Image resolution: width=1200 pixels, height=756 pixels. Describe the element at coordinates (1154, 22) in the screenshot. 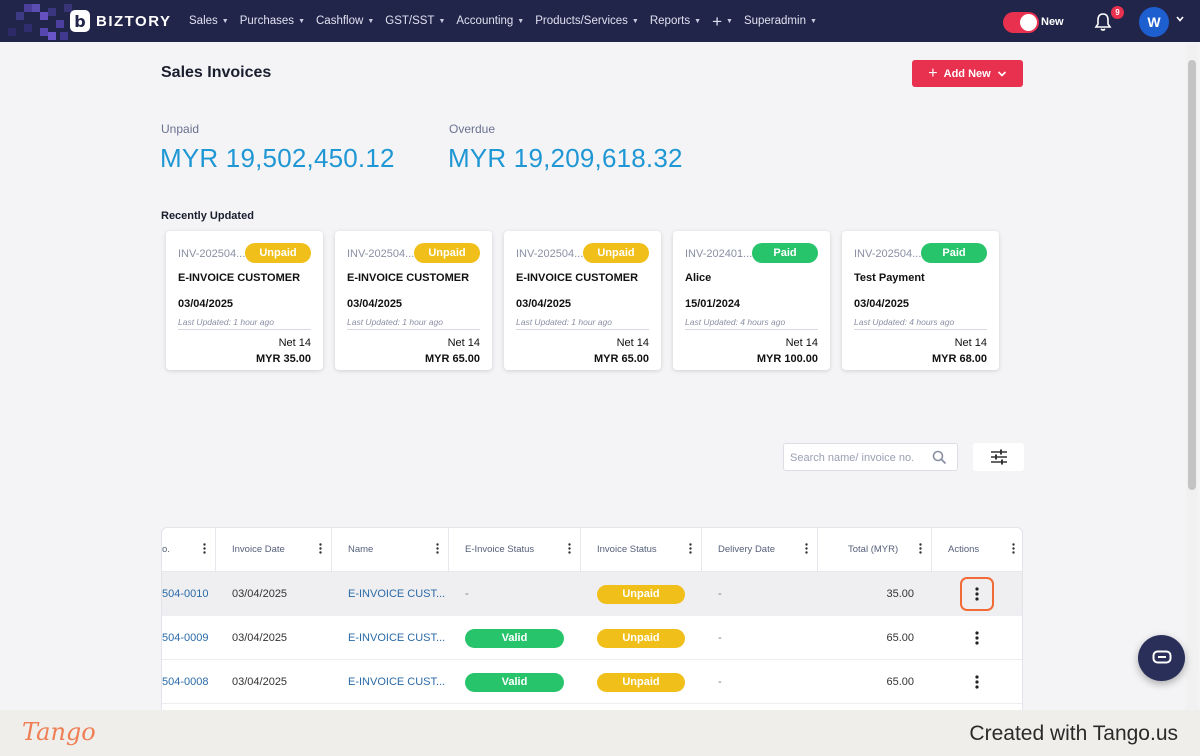

I see `avatar: W` at that location.